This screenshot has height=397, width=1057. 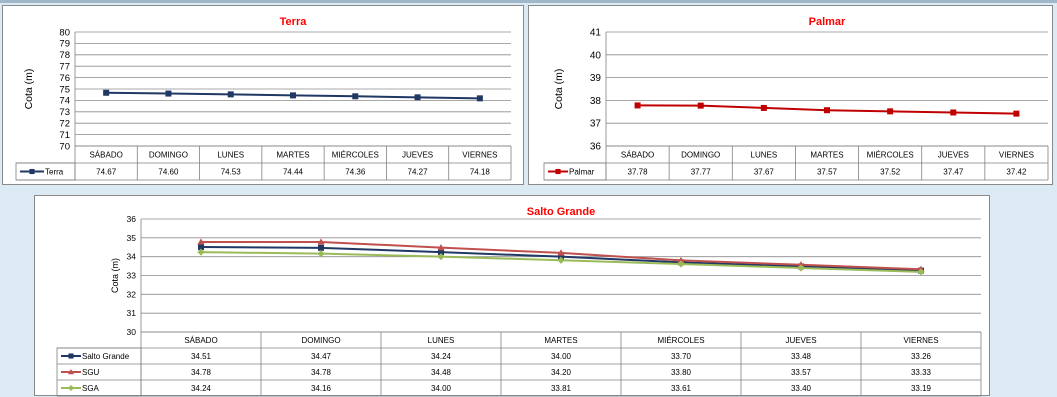 I want to click on data-table-value: 37.47, so click(x=953, y=171).